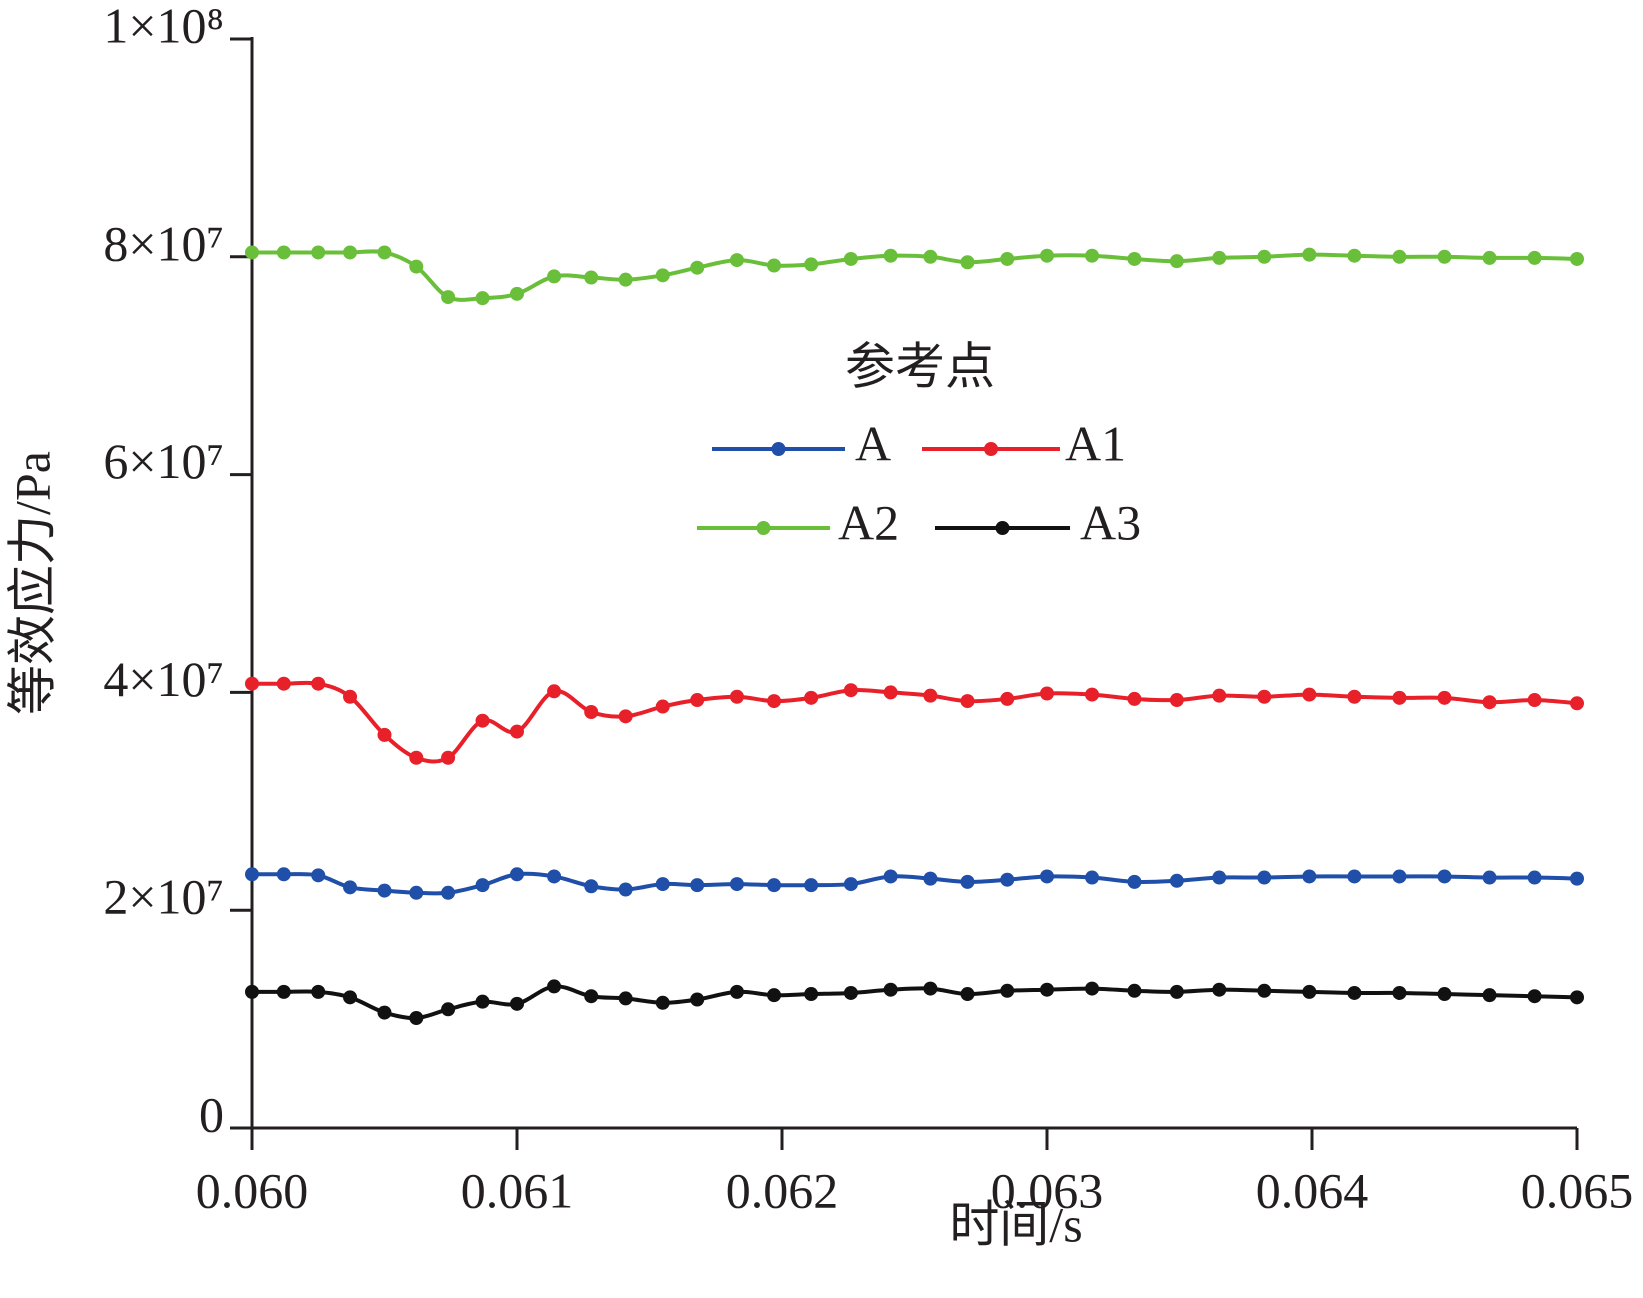  What do you see at coordinates (1015, 1224) in the screenshot?
I see `x-axis-label: 时间/s` at bounding box center [1015, 1224].